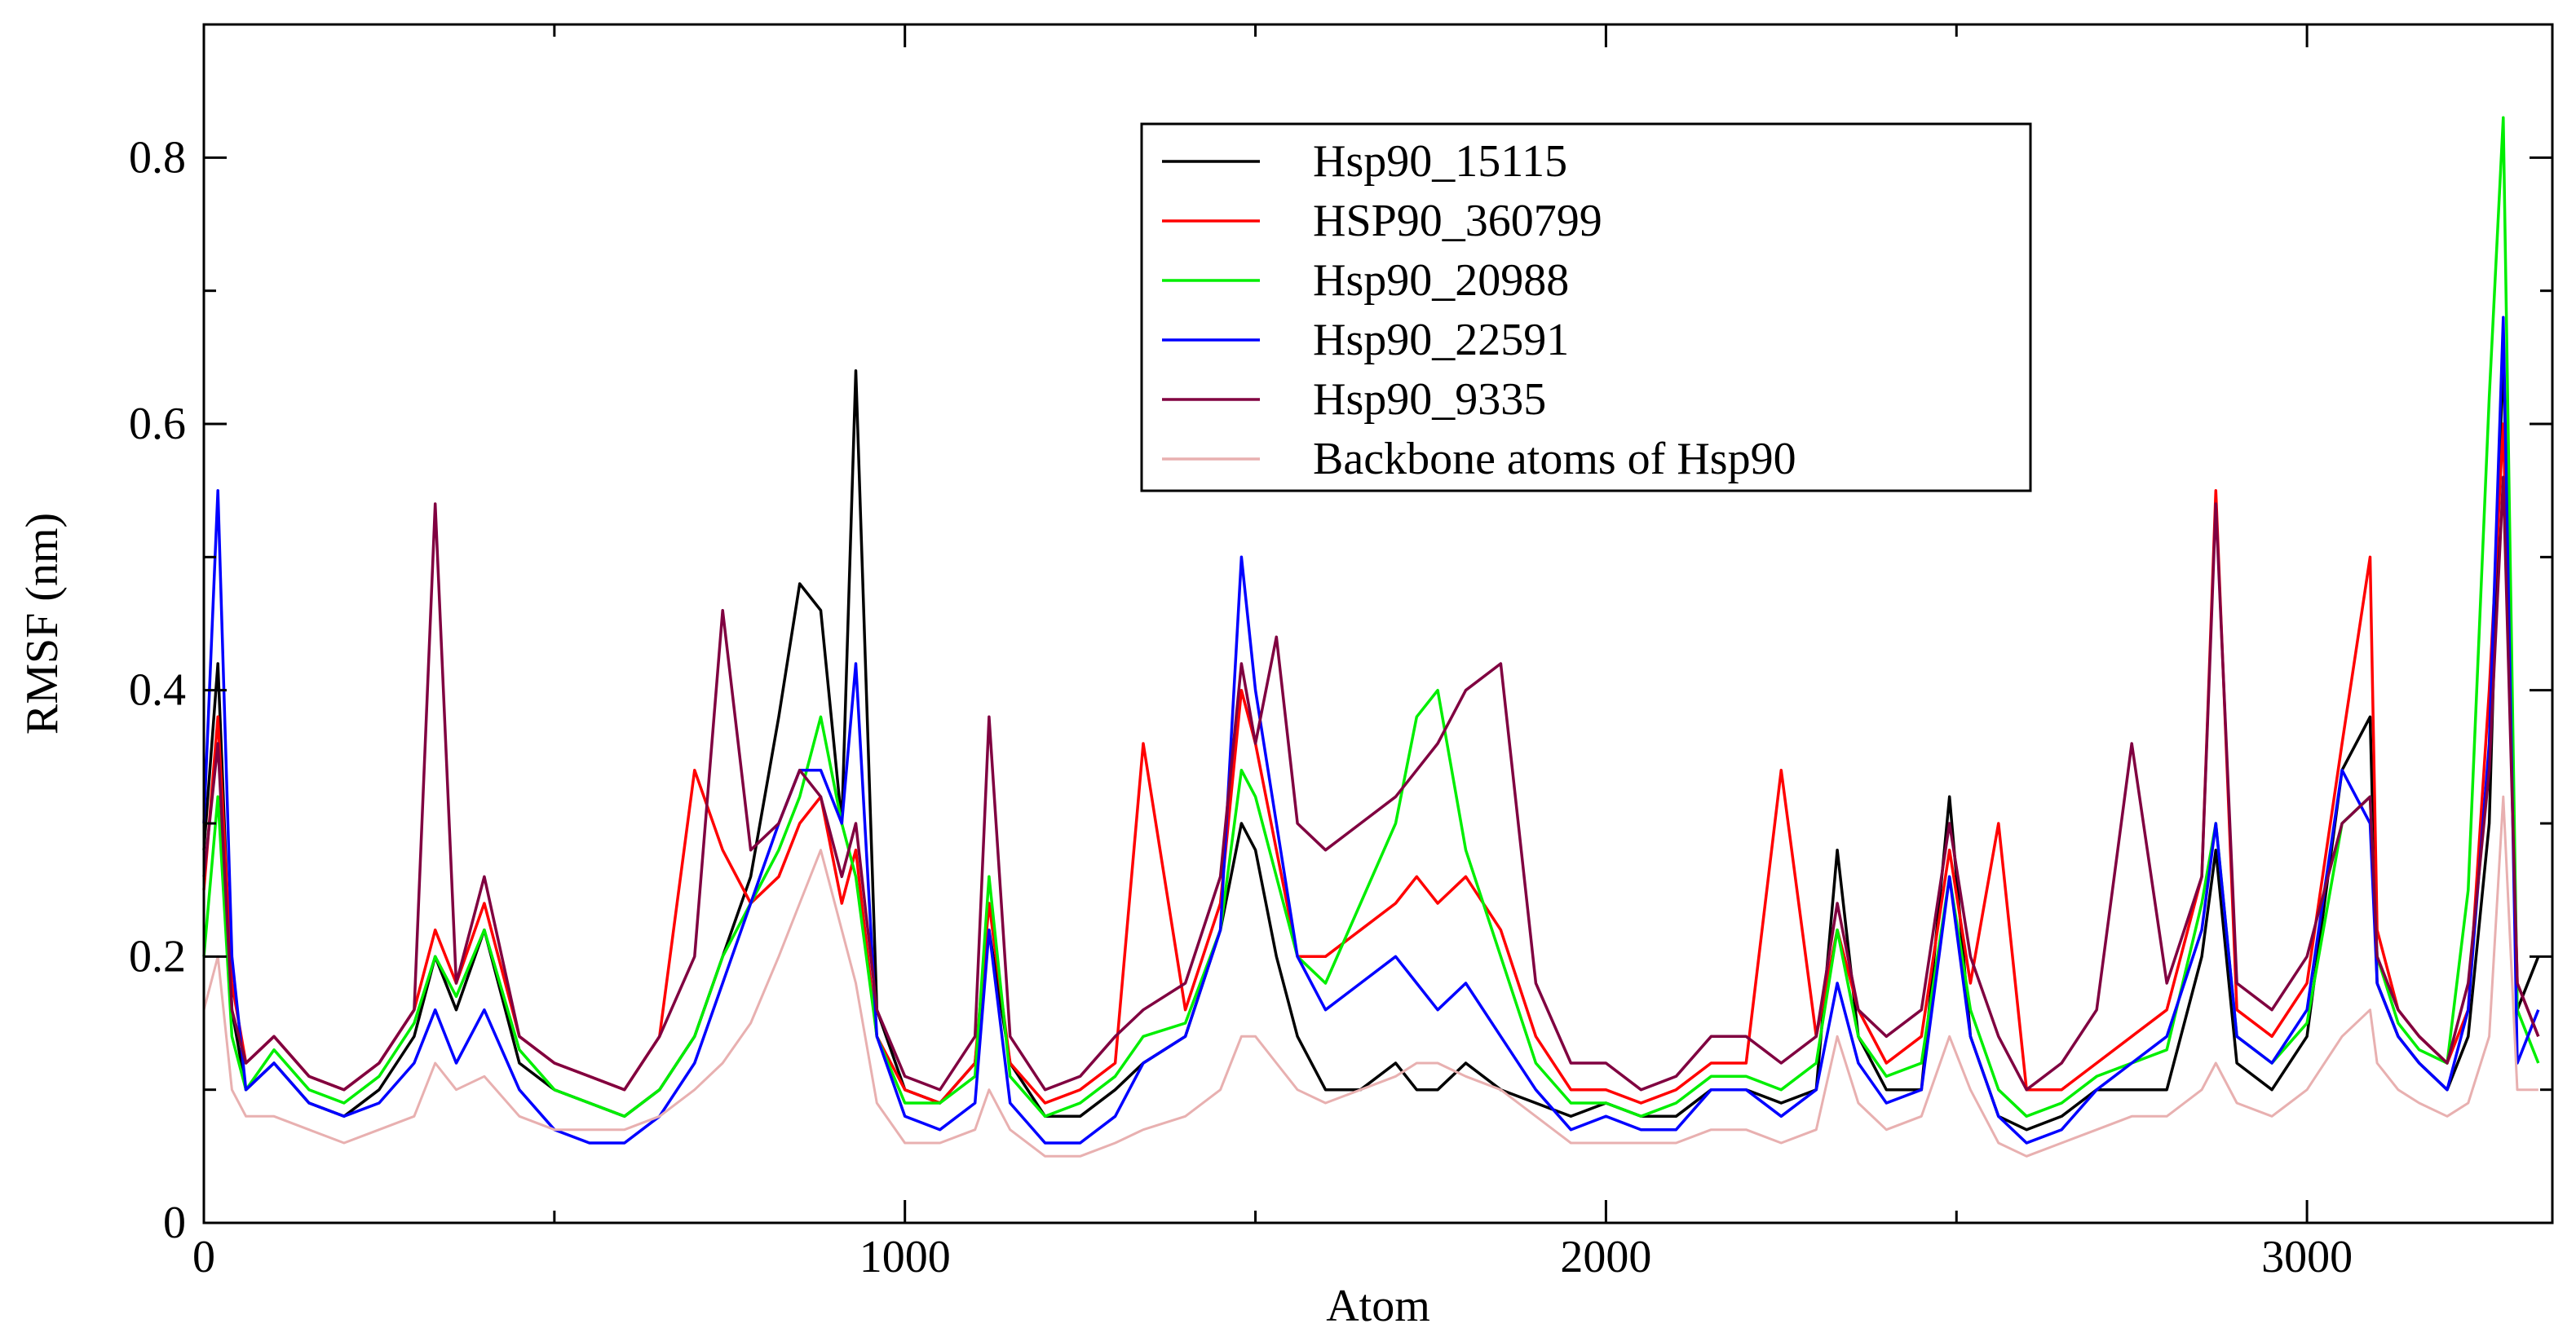  What do you see at coordinates (1605, 1257) in the screenshot?
I see `x-tick-label: 2000` at bounding box center [1605, 1257].